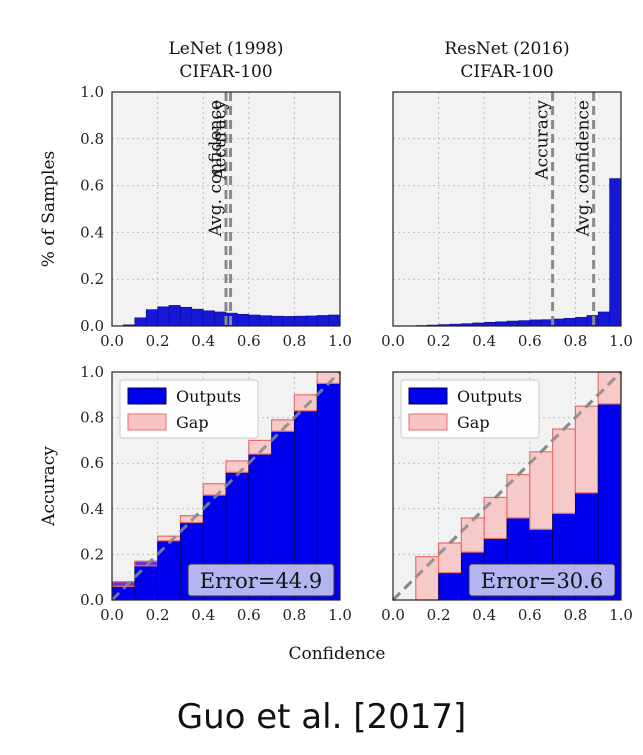 The width and height of the screenshot is (643, 755). Describe the element at coordinates (189, 409) in the screenshot. I see `legend: Outputs Gap` at that location.